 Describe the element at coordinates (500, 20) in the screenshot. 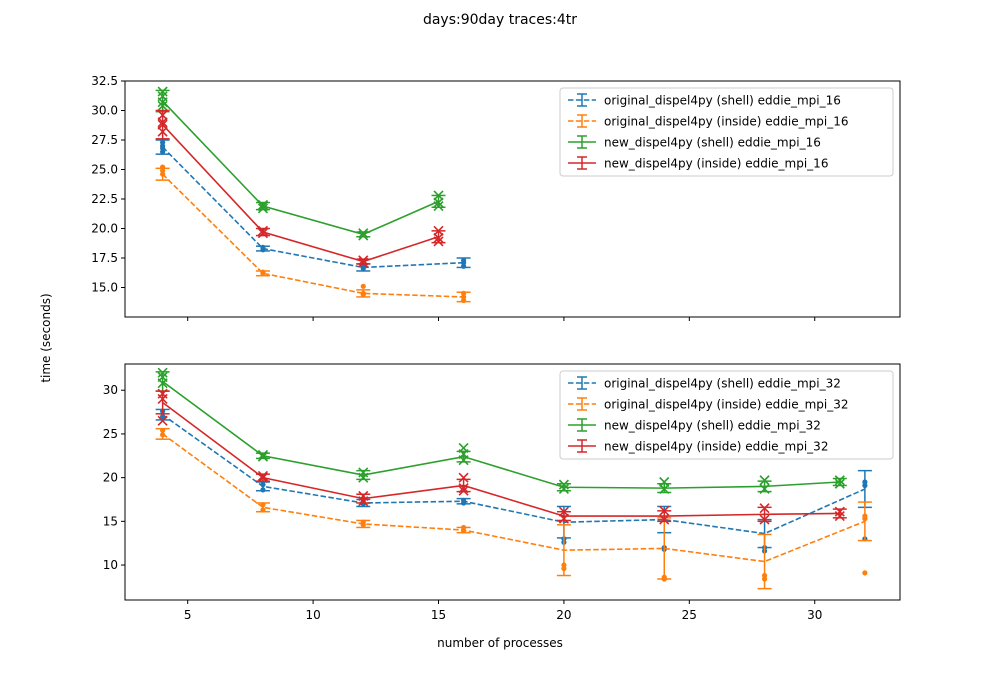

I see `figure-suptitle: days:90day traces:4tr` at that location.